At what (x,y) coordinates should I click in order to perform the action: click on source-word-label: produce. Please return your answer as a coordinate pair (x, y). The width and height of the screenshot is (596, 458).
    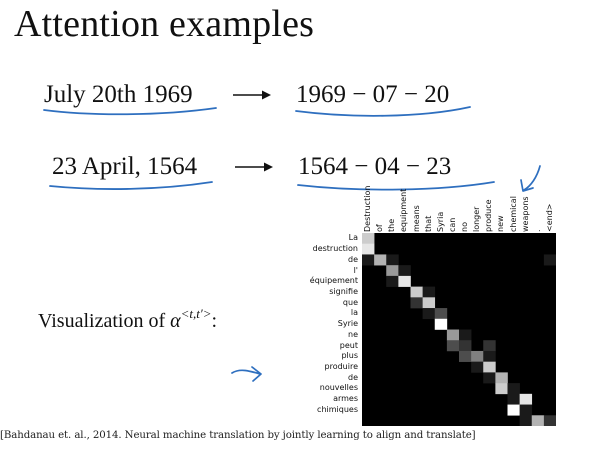
    Looking at the image, I should click on (489, 215).